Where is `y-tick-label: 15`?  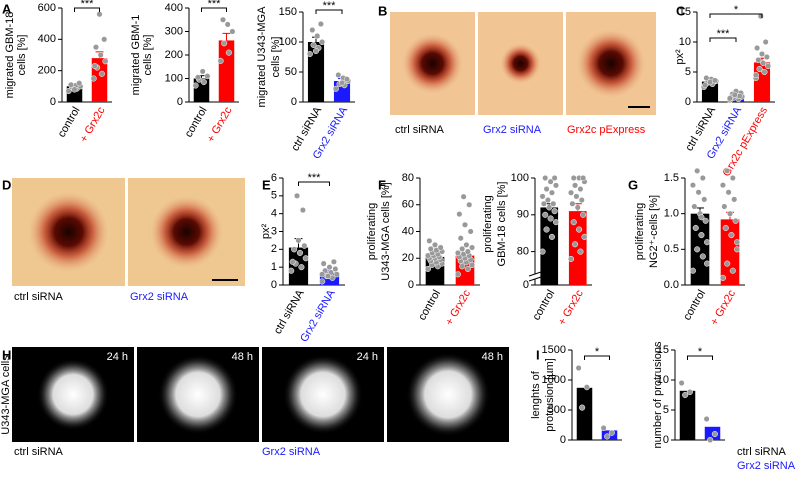 y-tick-label: 15 is located at coordinates (663, 350).